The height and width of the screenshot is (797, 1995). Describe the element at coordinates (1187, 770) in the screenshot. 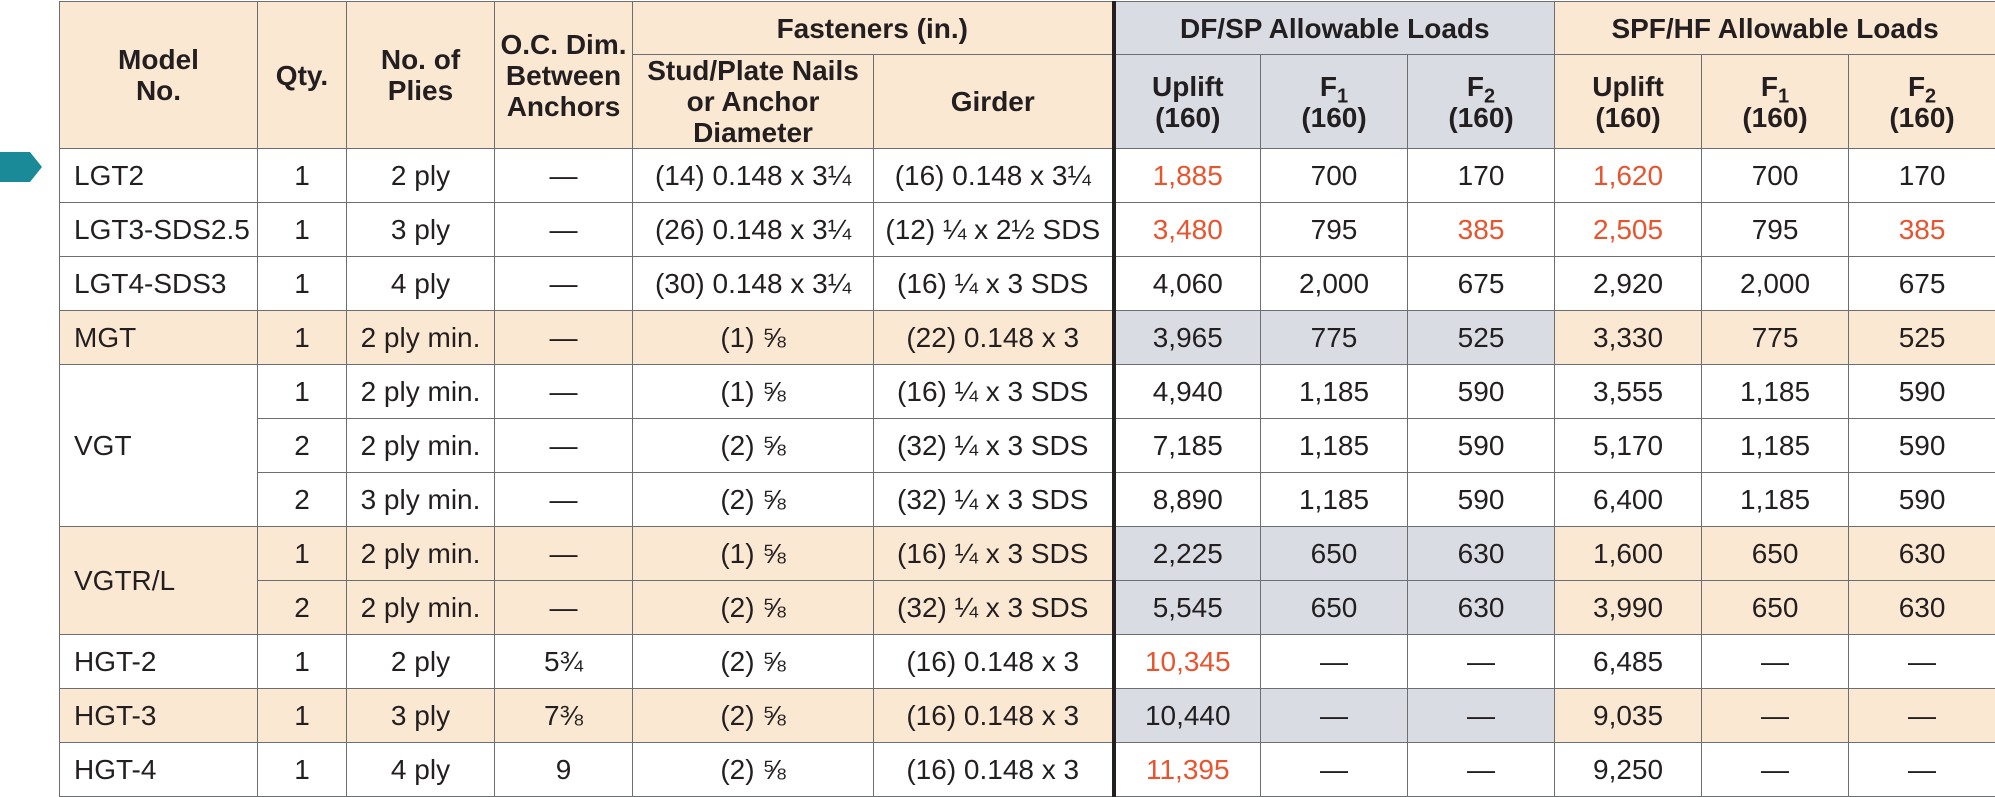

I see `df-uplift-cell: 11,395` at that location.